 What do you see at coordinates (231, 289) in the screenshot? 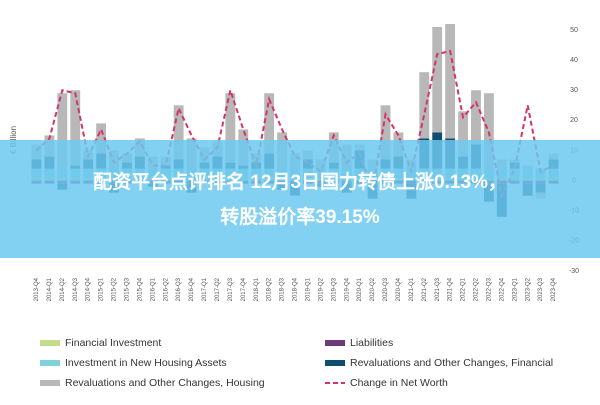
I see `x-tick-label: 2017-Q3` at bounding box center [231, 289].